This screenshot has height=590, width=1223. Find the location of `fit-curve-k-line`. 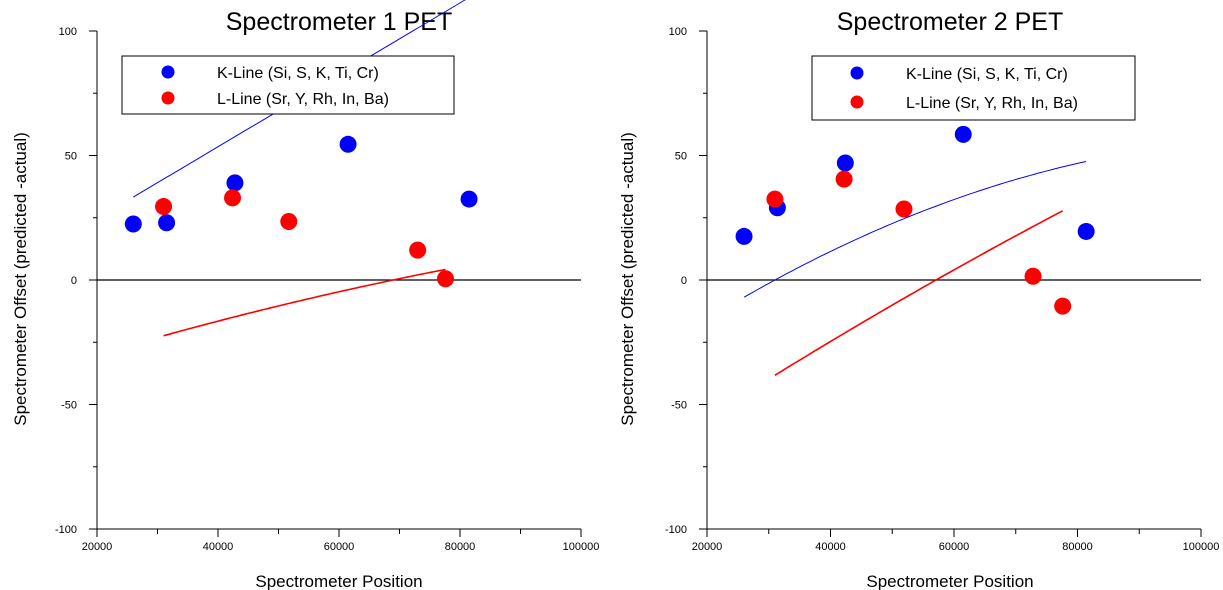

fit-curve-k-line is located at coordinates (915, 229).